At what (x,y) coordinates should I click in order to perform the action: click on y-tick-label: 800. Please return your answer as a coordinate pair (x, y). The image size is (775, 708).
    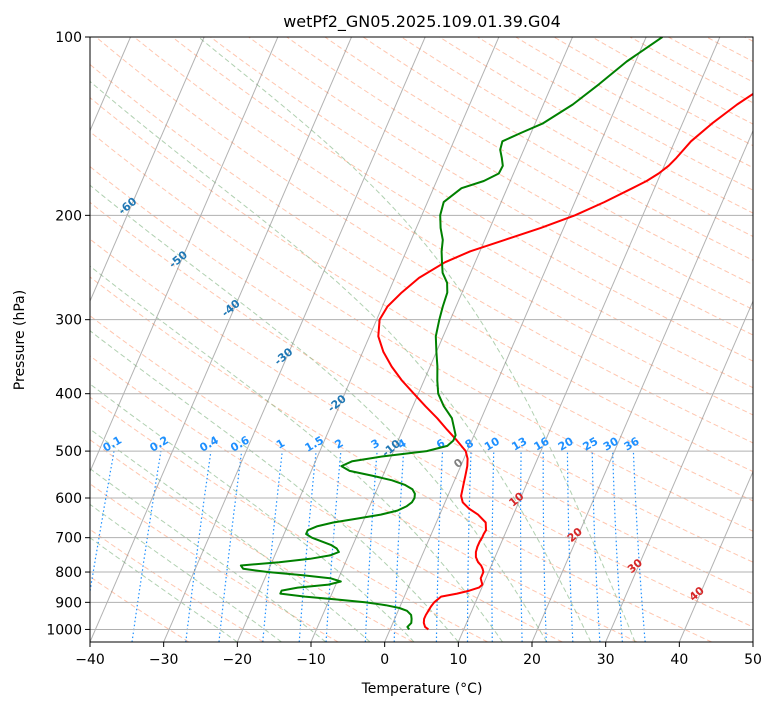
    Looking at the image, I should click on (68, 573).